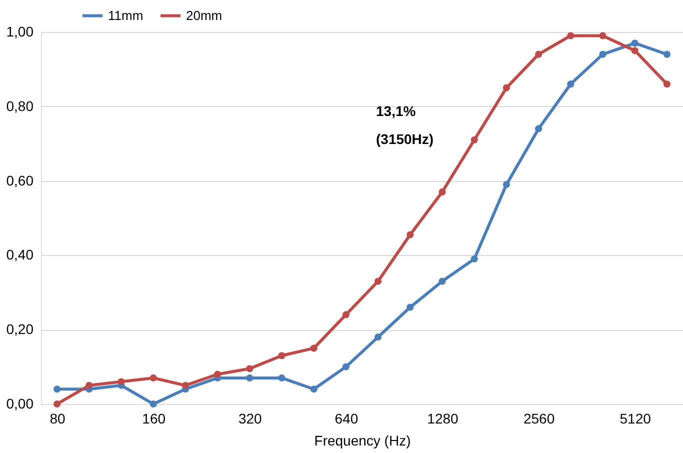 This screenshot has height=453, width=683. I want to click on y-tick-label: 0,00, so click(20, 404).